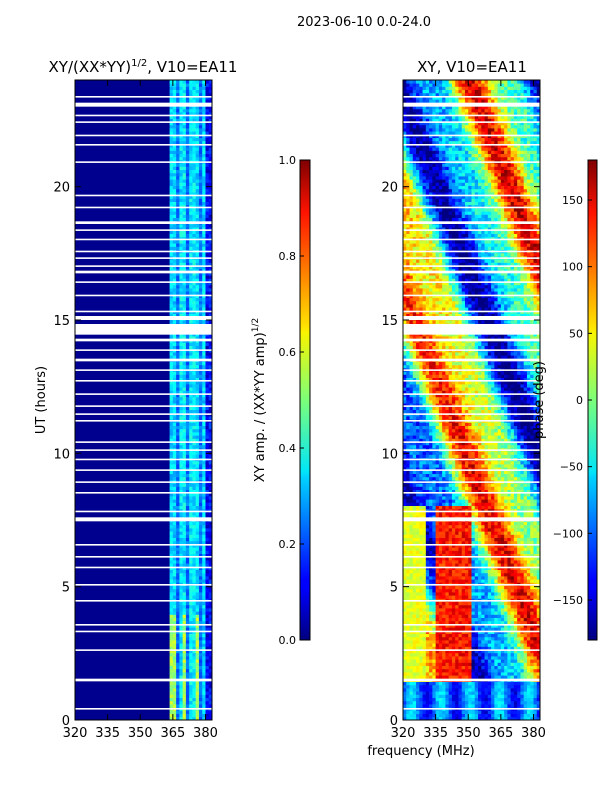  I want to click on y-tick-label: 0, so click(66, 721).